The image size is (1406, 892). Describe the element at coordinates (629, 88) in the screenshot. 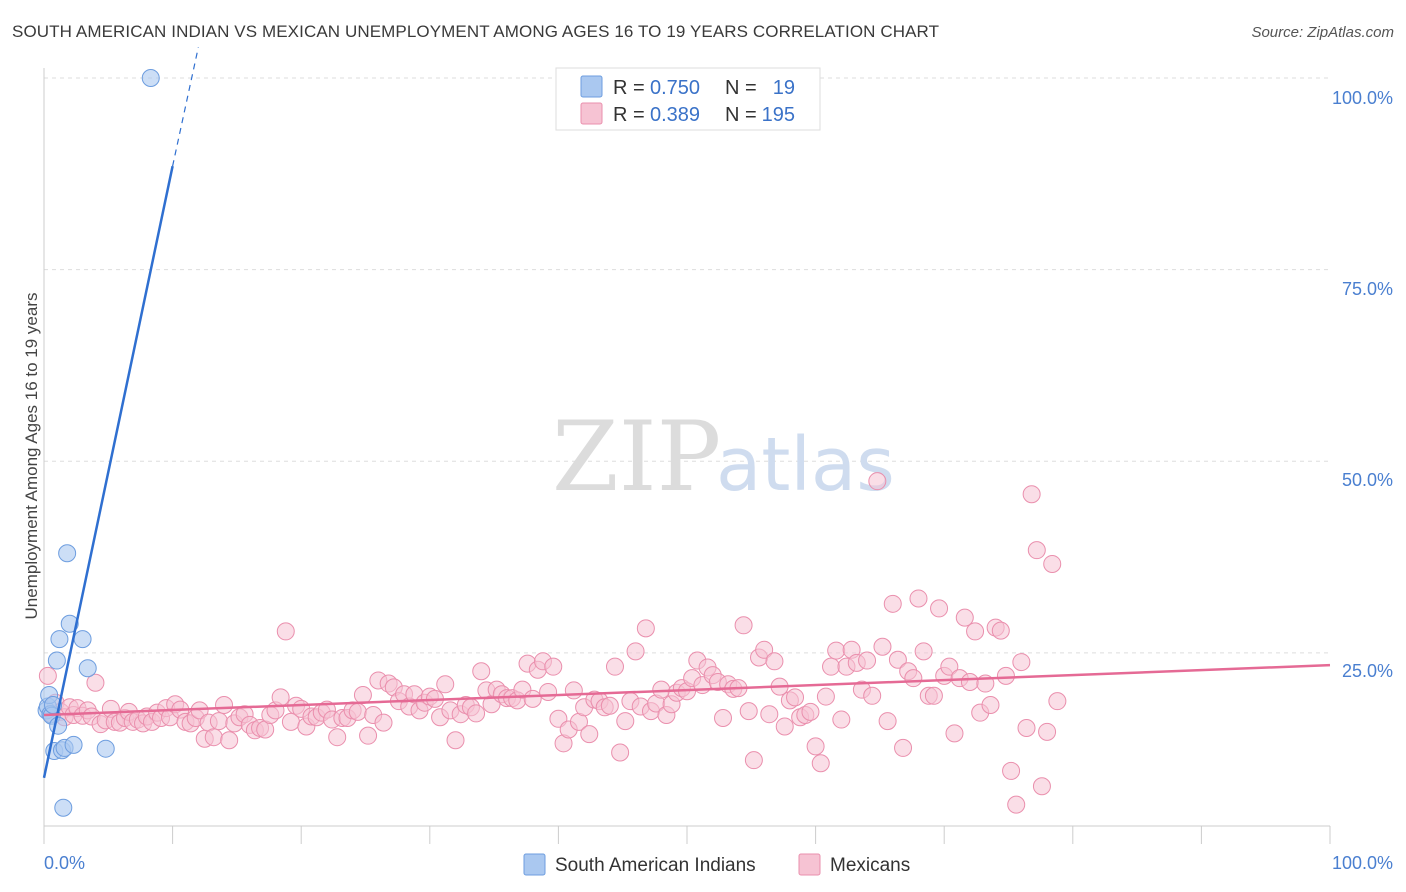

I see `legend-r-label: R =` at that location.